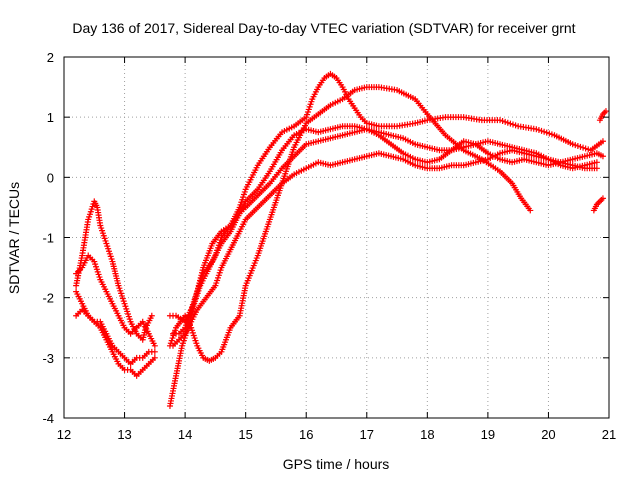 Image resolution: width=640 pixels, height=480 pixels. What do you see at coordinates (64, 434) in the screenshot?
I see `x-tick-label: 12` at bounding box center [64, 434].